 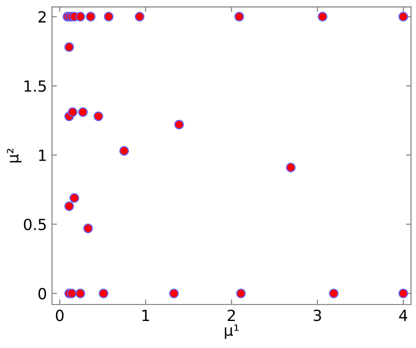 I want to click on x-tick-label: 1, so click(x=146, y=315).